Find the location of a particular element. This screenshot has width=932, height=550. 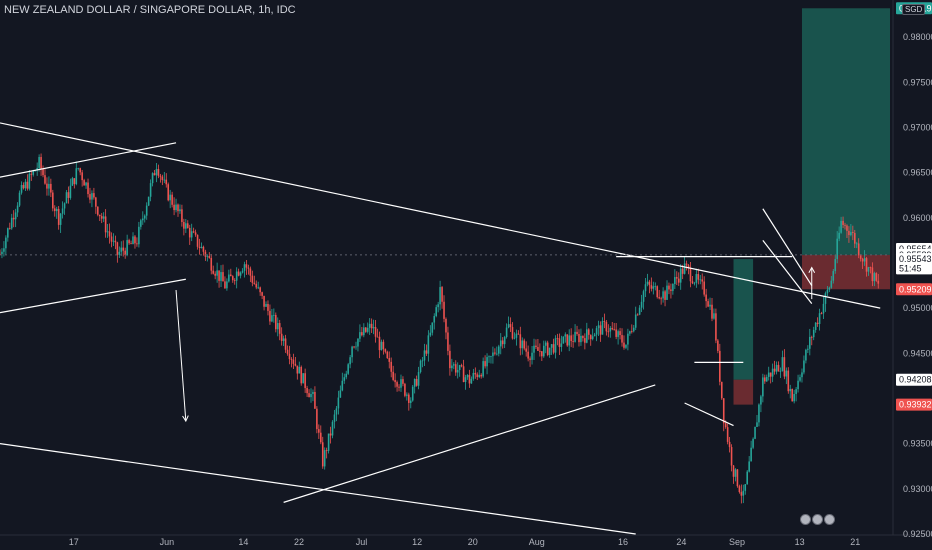

time-axis: 17 Jun 14 22 Jul 12 20 Aug 16 24 Sep 13 21 is located at coordinates (465, 542).